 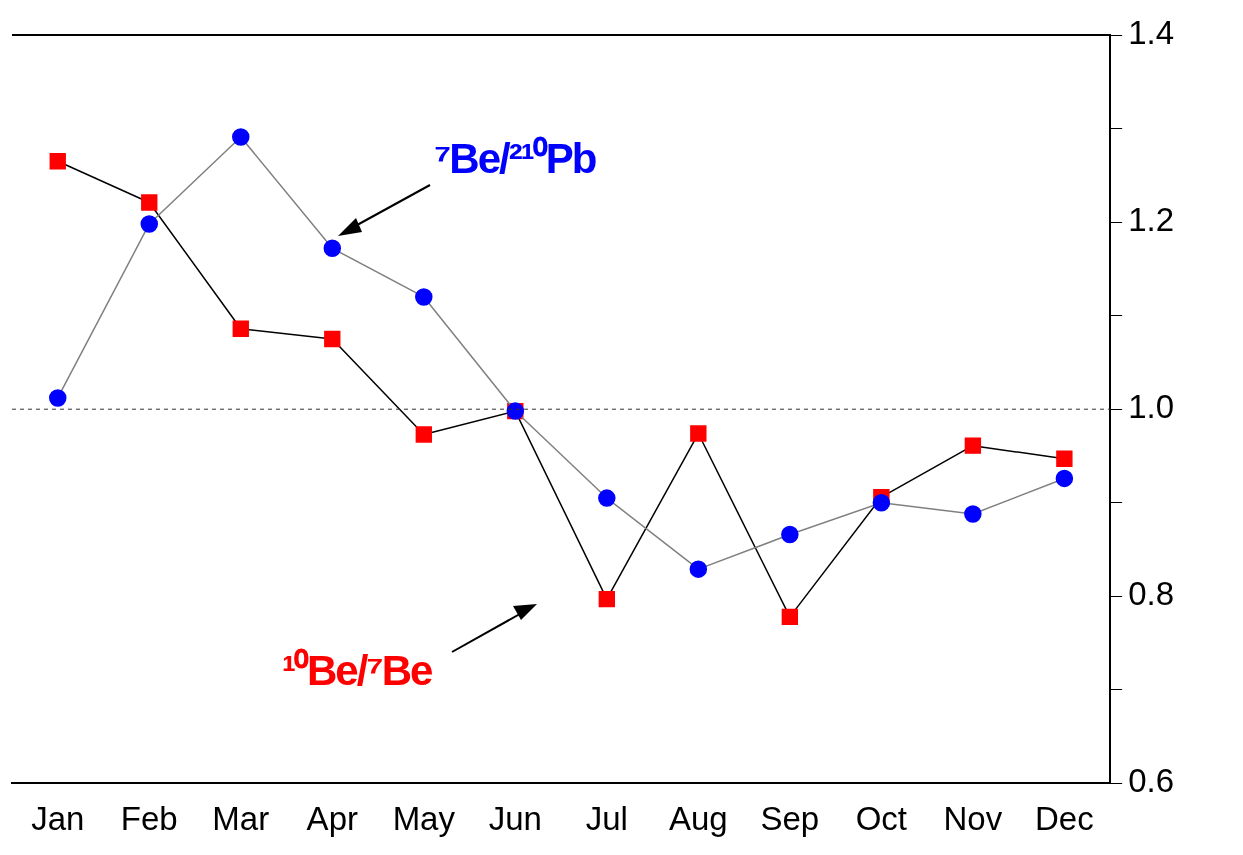 I want to click on x-tick-label: Oct, so click(x=881, y=819).